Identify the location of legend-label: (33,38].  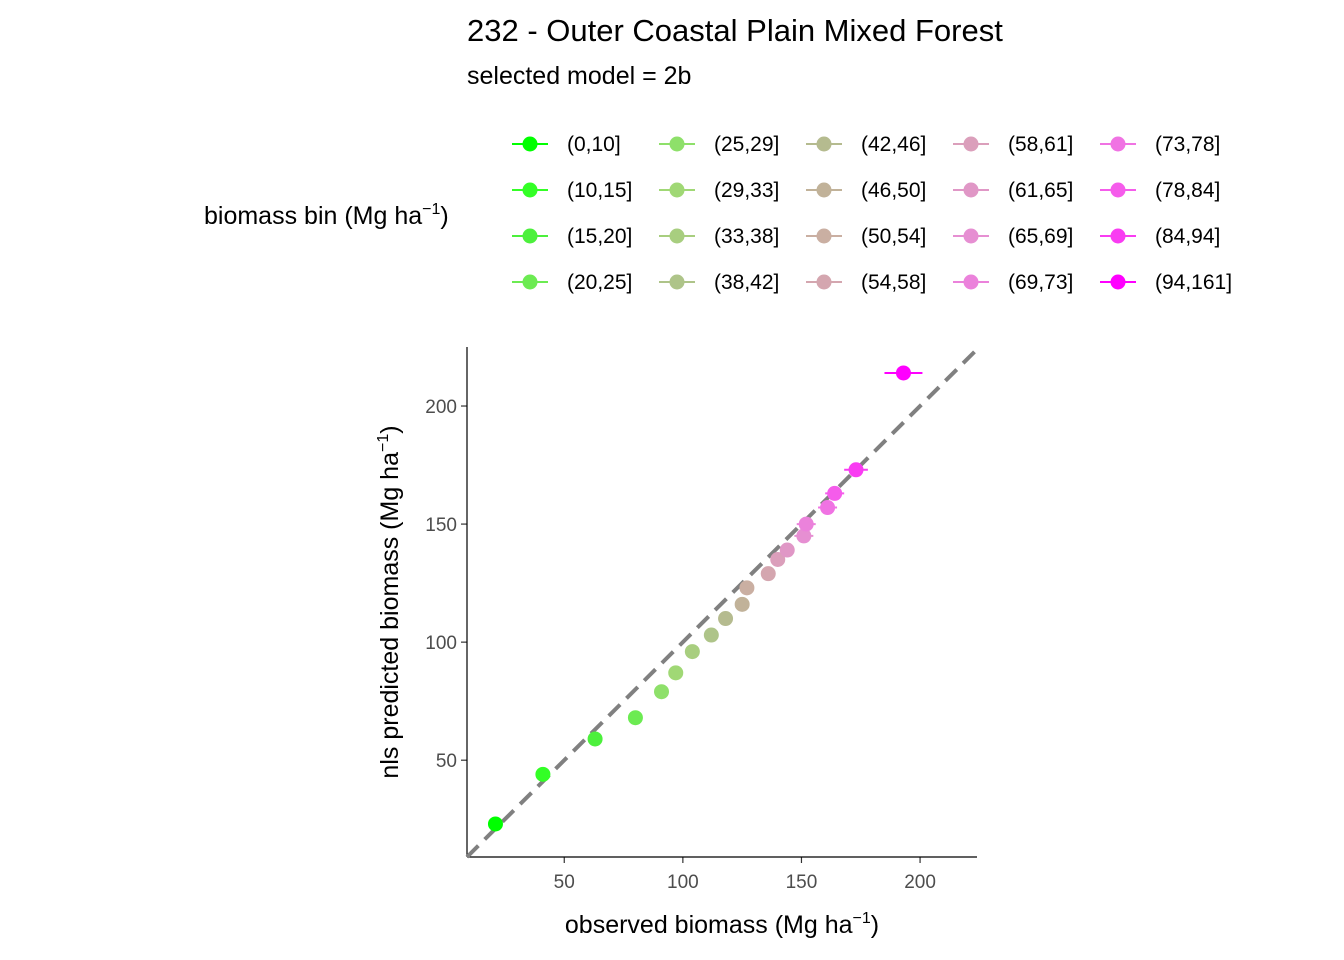
(746, 236).